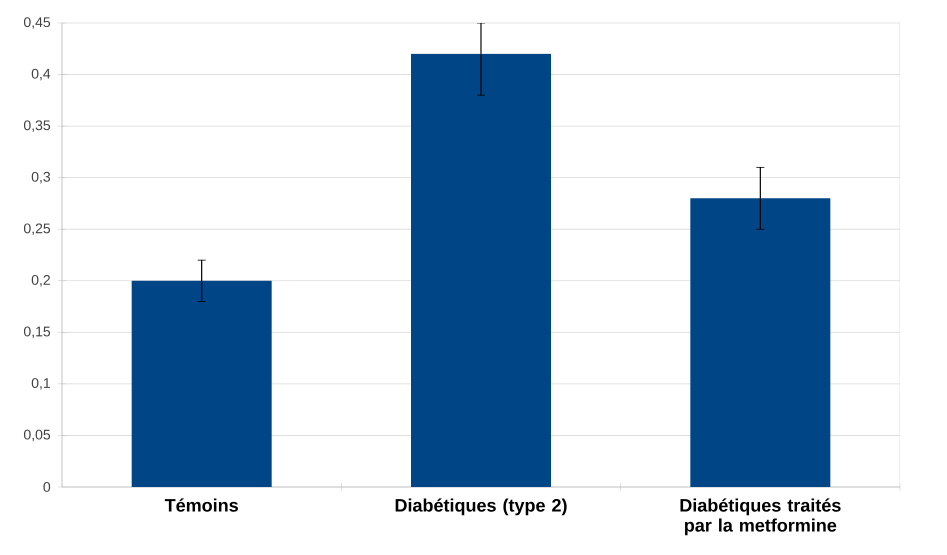 This screenshot has height=555, width=947. What do you see at coordinates (41, 384) in the screenshot?
I see `y-tick-label: 0,1` at bounding box center [41, 384].